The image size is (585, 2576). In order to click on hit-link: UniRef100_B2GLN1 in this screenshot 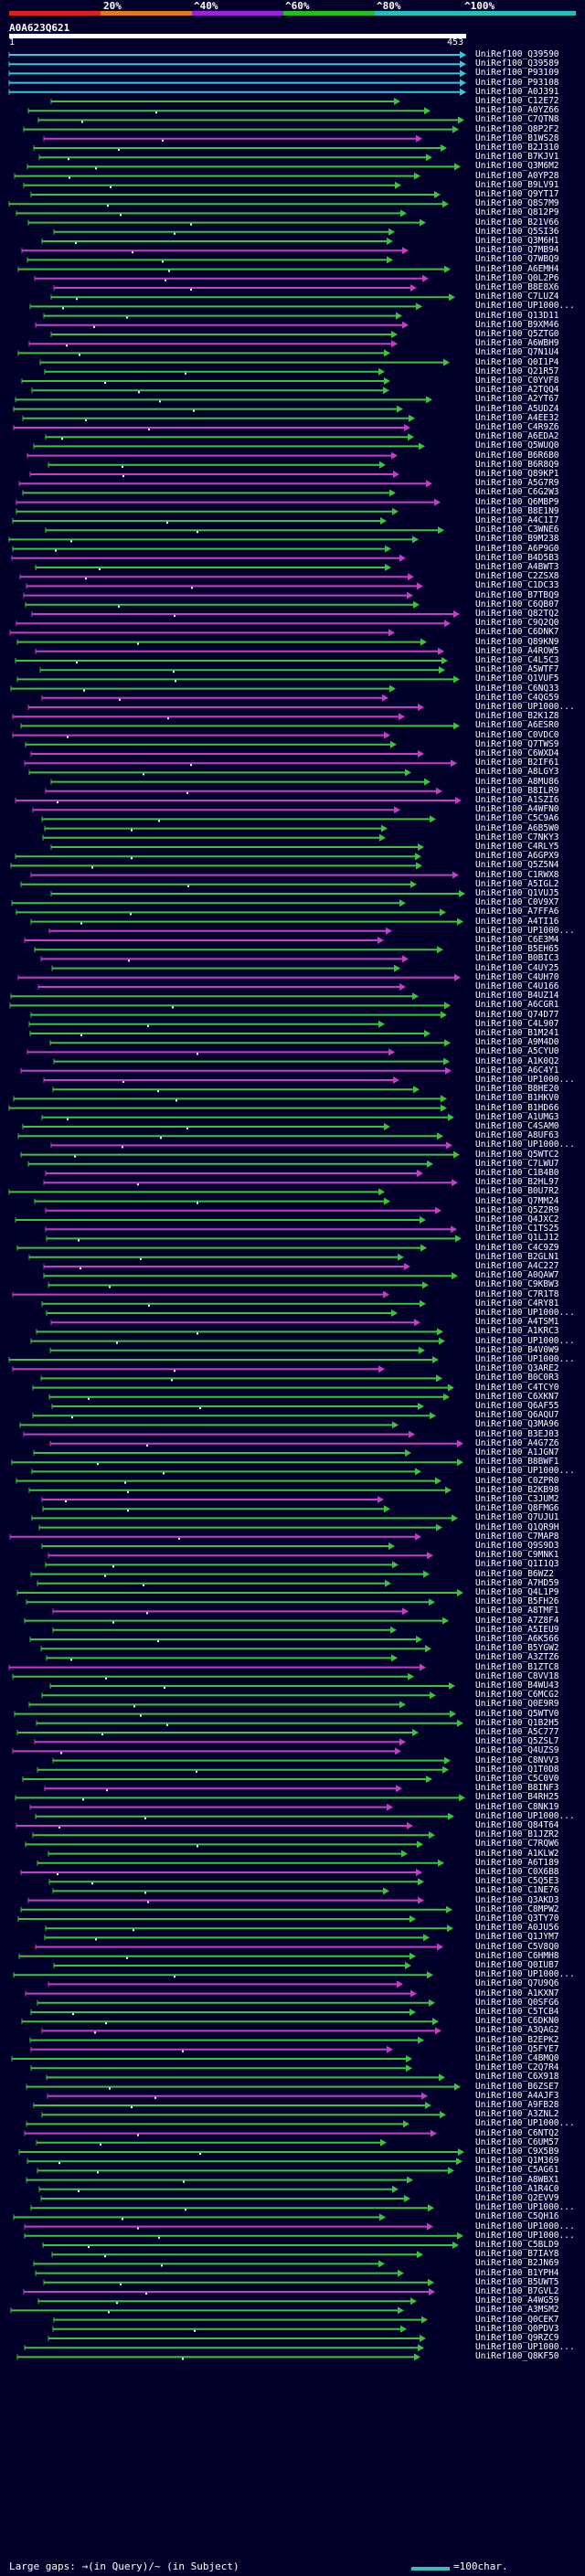, I will do `click(517, 1256)`.